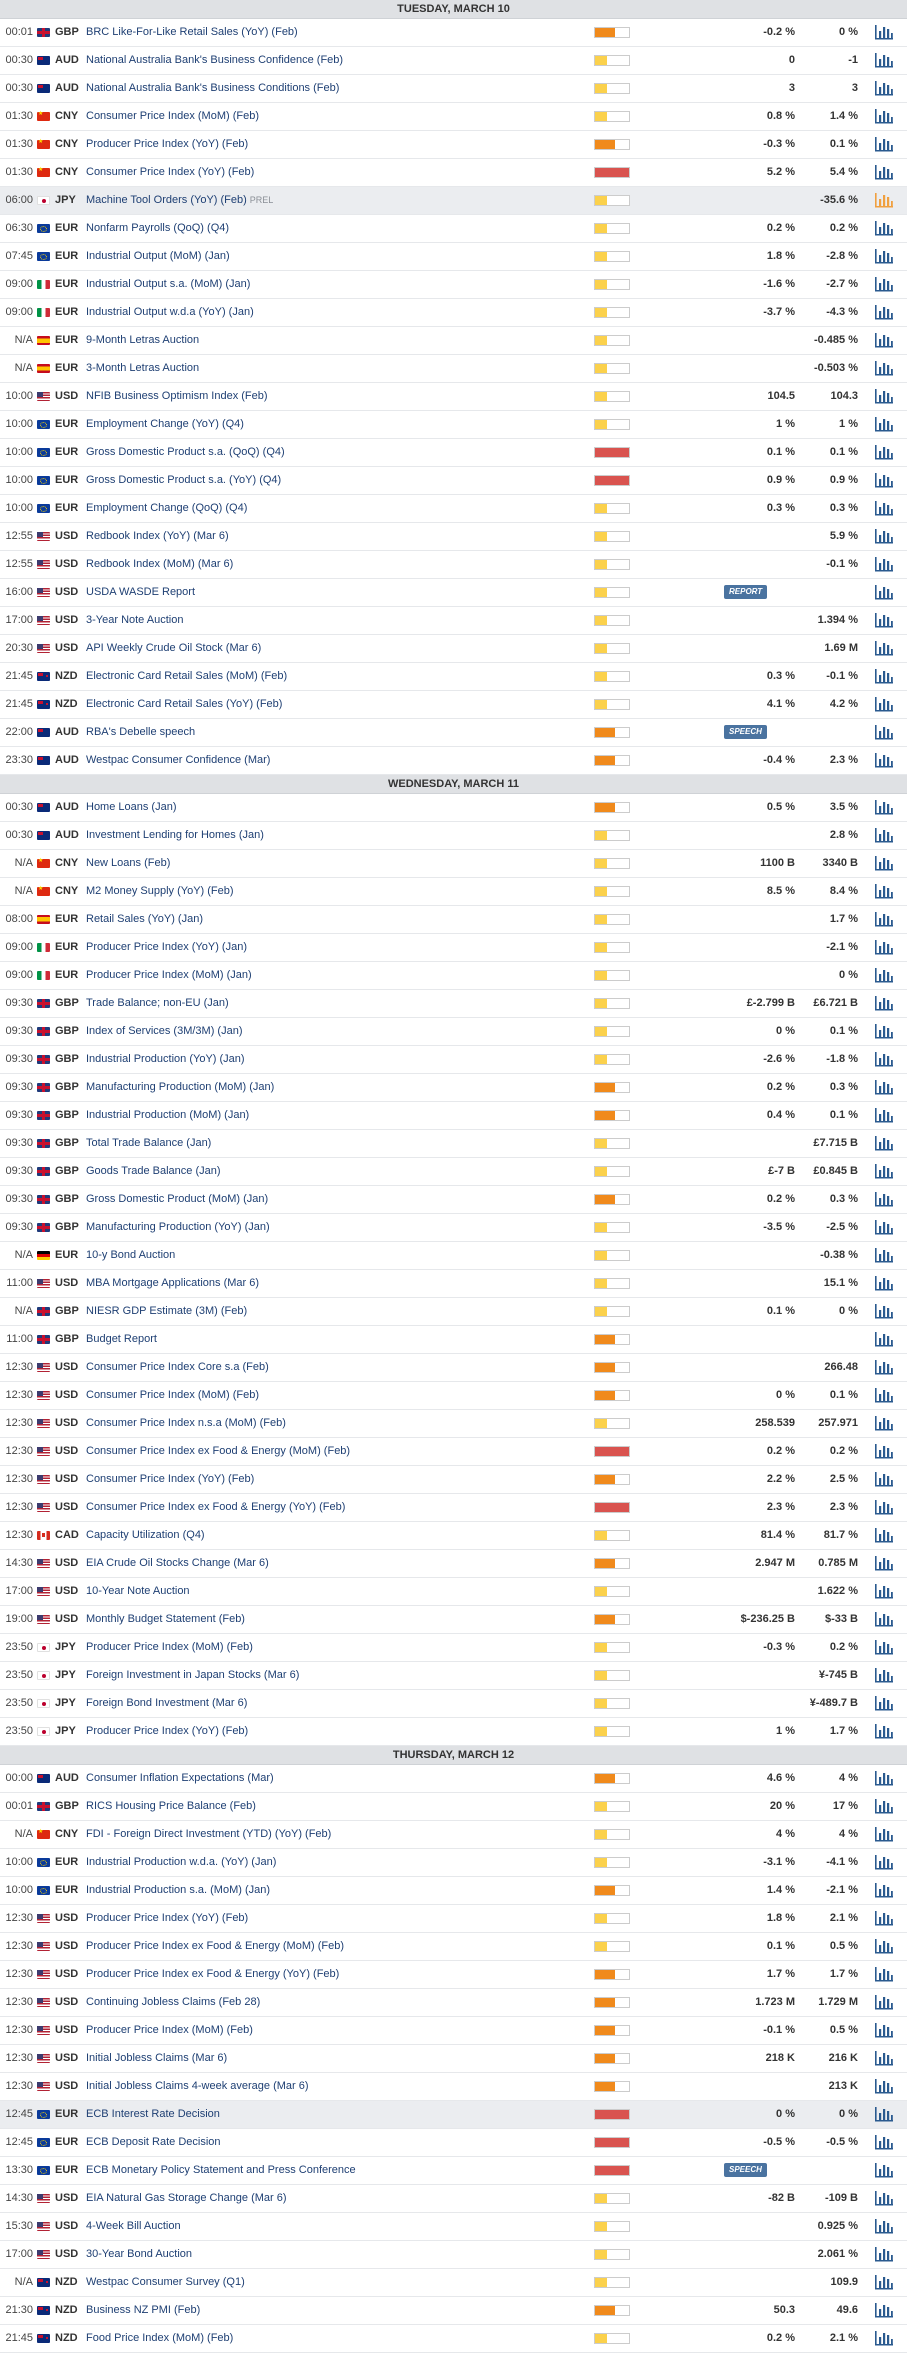 The width and height of the screenshot is (907, 2353). What do you see at coordinates (165, 1059) in the screenshot?
I see `event-name: Industrial Production (YoY) (Jan)` at bounding box center [165, 1059].